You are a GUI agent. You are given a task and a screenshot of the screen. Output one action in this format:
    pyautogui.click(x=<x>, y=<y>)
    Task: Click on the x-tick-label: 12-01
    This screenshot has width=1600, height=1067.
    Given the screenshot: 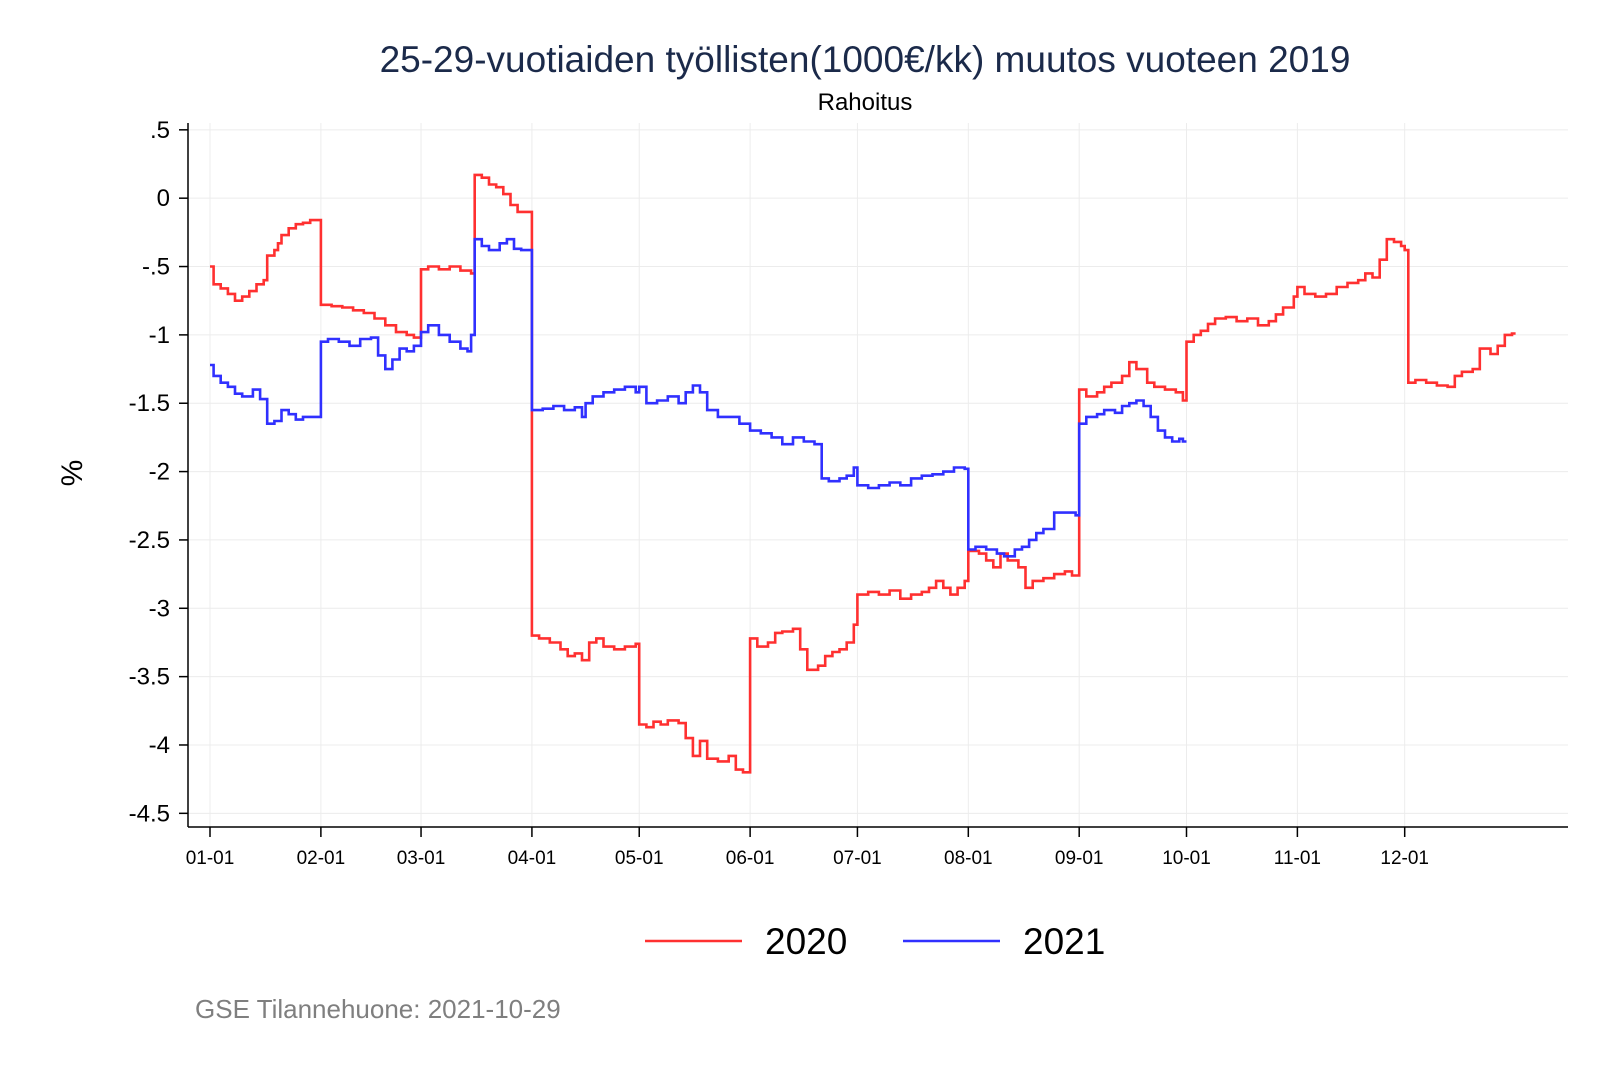 What is the action you would take?
    pyautogui.click(x=1404, y=858)
    